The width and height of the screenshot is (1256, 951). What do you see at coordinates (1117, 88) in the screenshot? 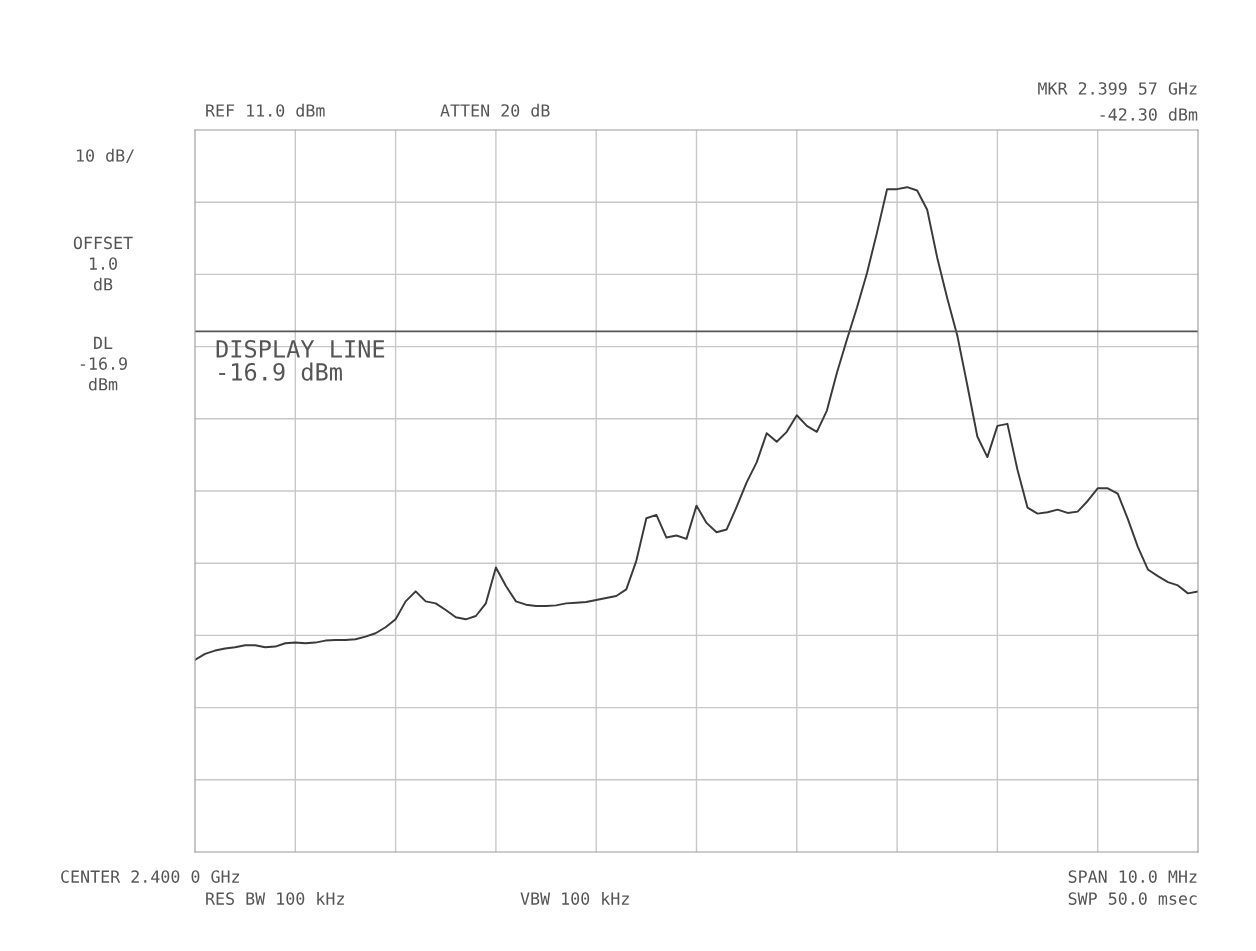
I see `text: MKR 2.399 57 GHz` at bounding box center [1117, 88].